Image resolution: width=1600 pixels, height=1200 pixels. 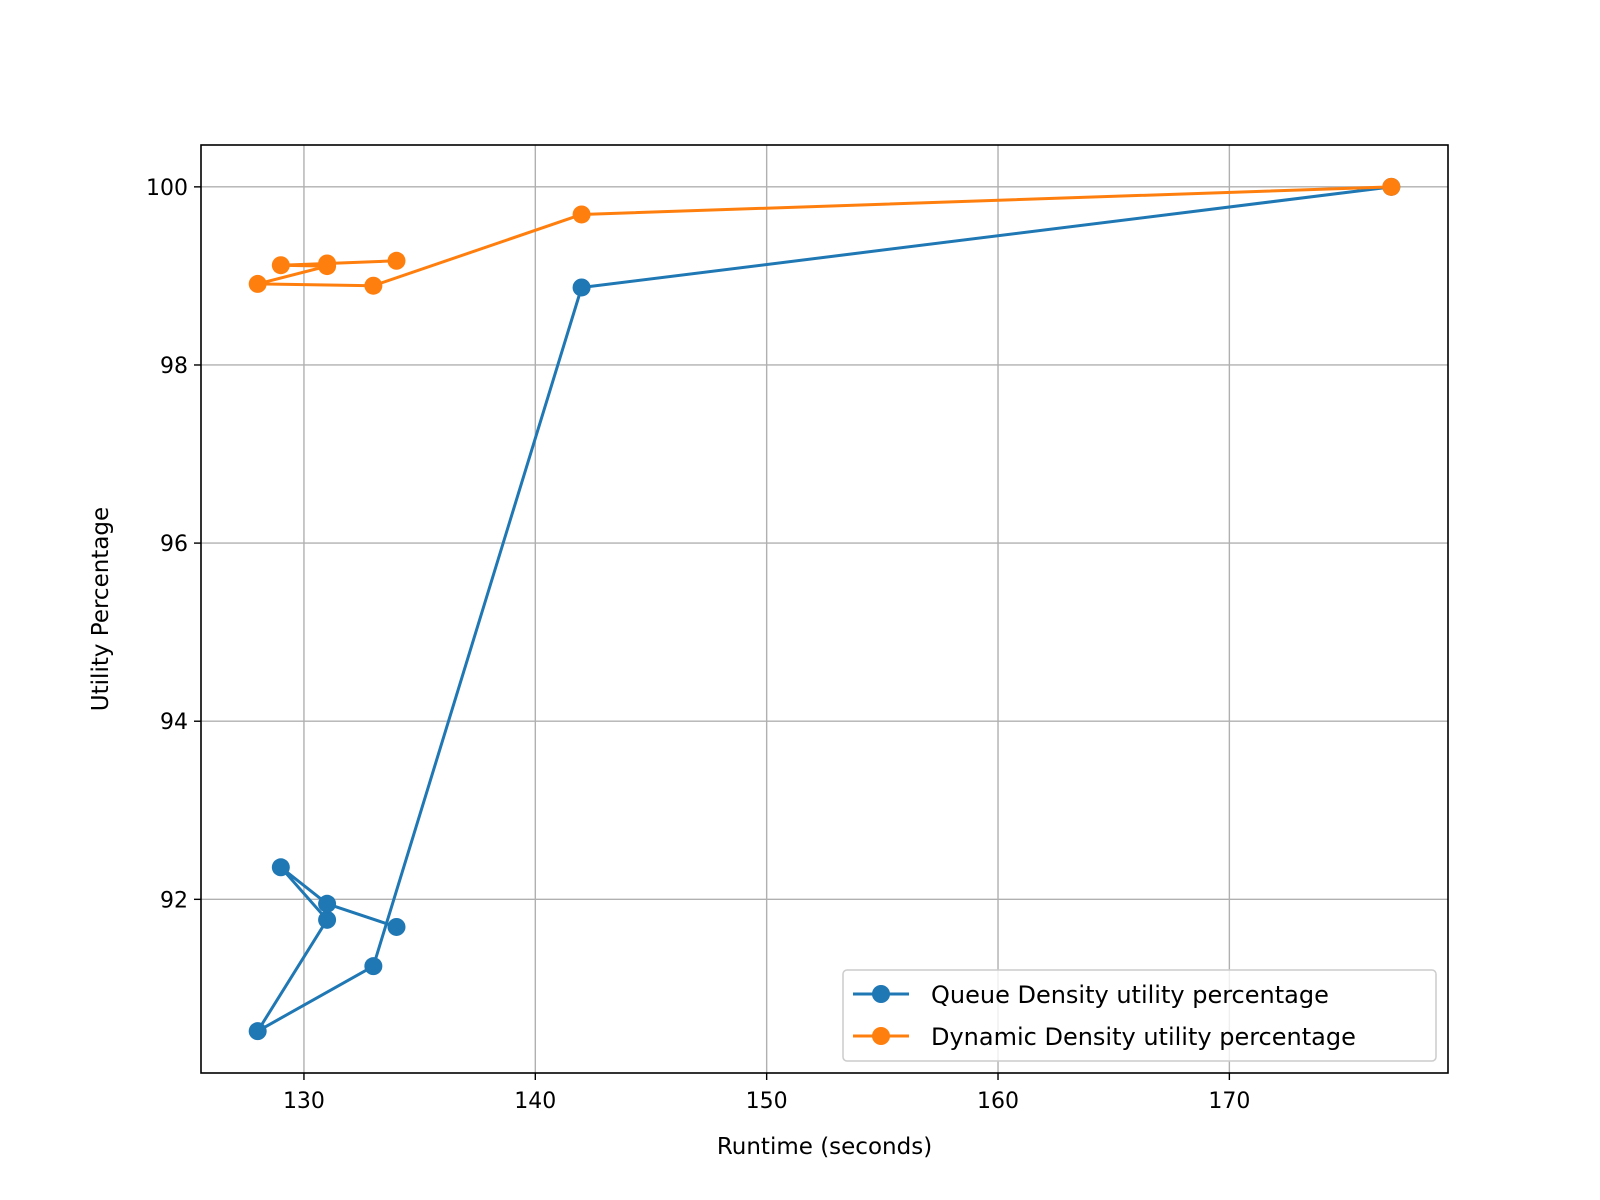 I want to click on x-tick-label: 130, so click(x=304, y=1101).